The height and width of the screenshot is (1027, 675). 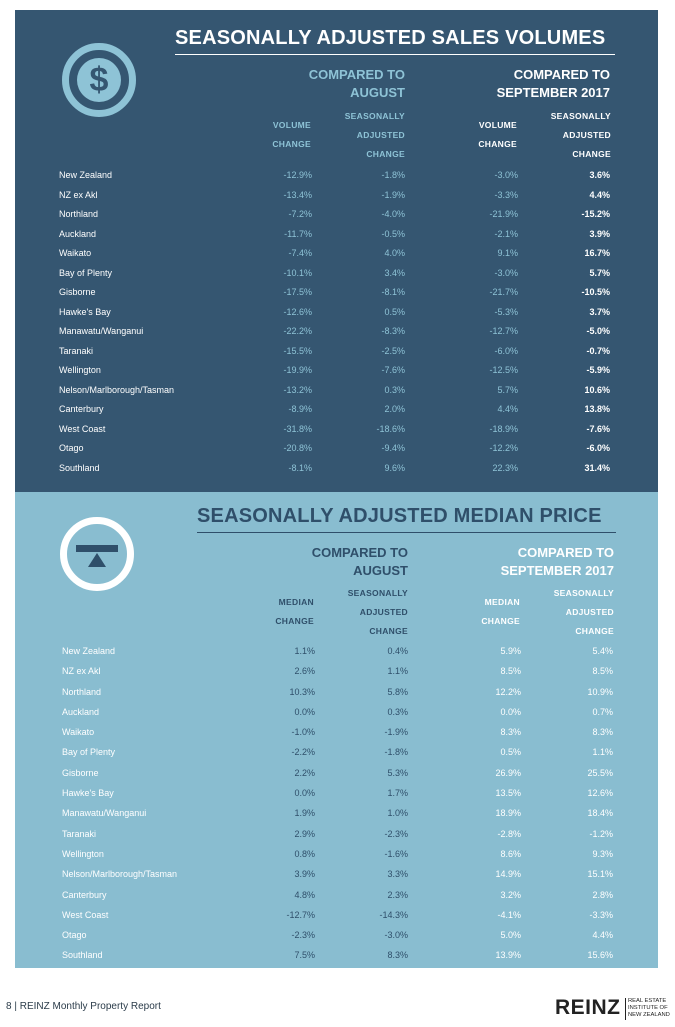 I want to click on value-cell: 13.5%, so click(x=508, y=793).